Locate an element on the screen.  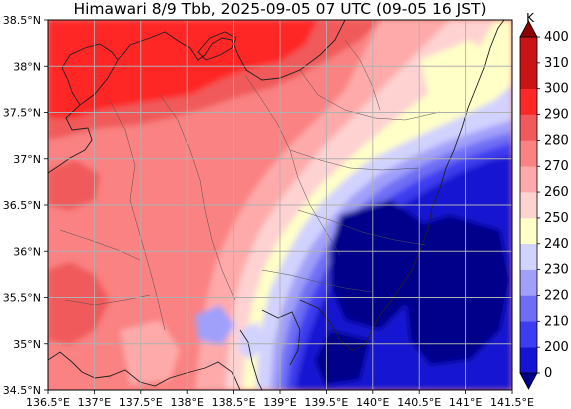
colorbar-tick-label: 280 is located at coordinates (556, 140).